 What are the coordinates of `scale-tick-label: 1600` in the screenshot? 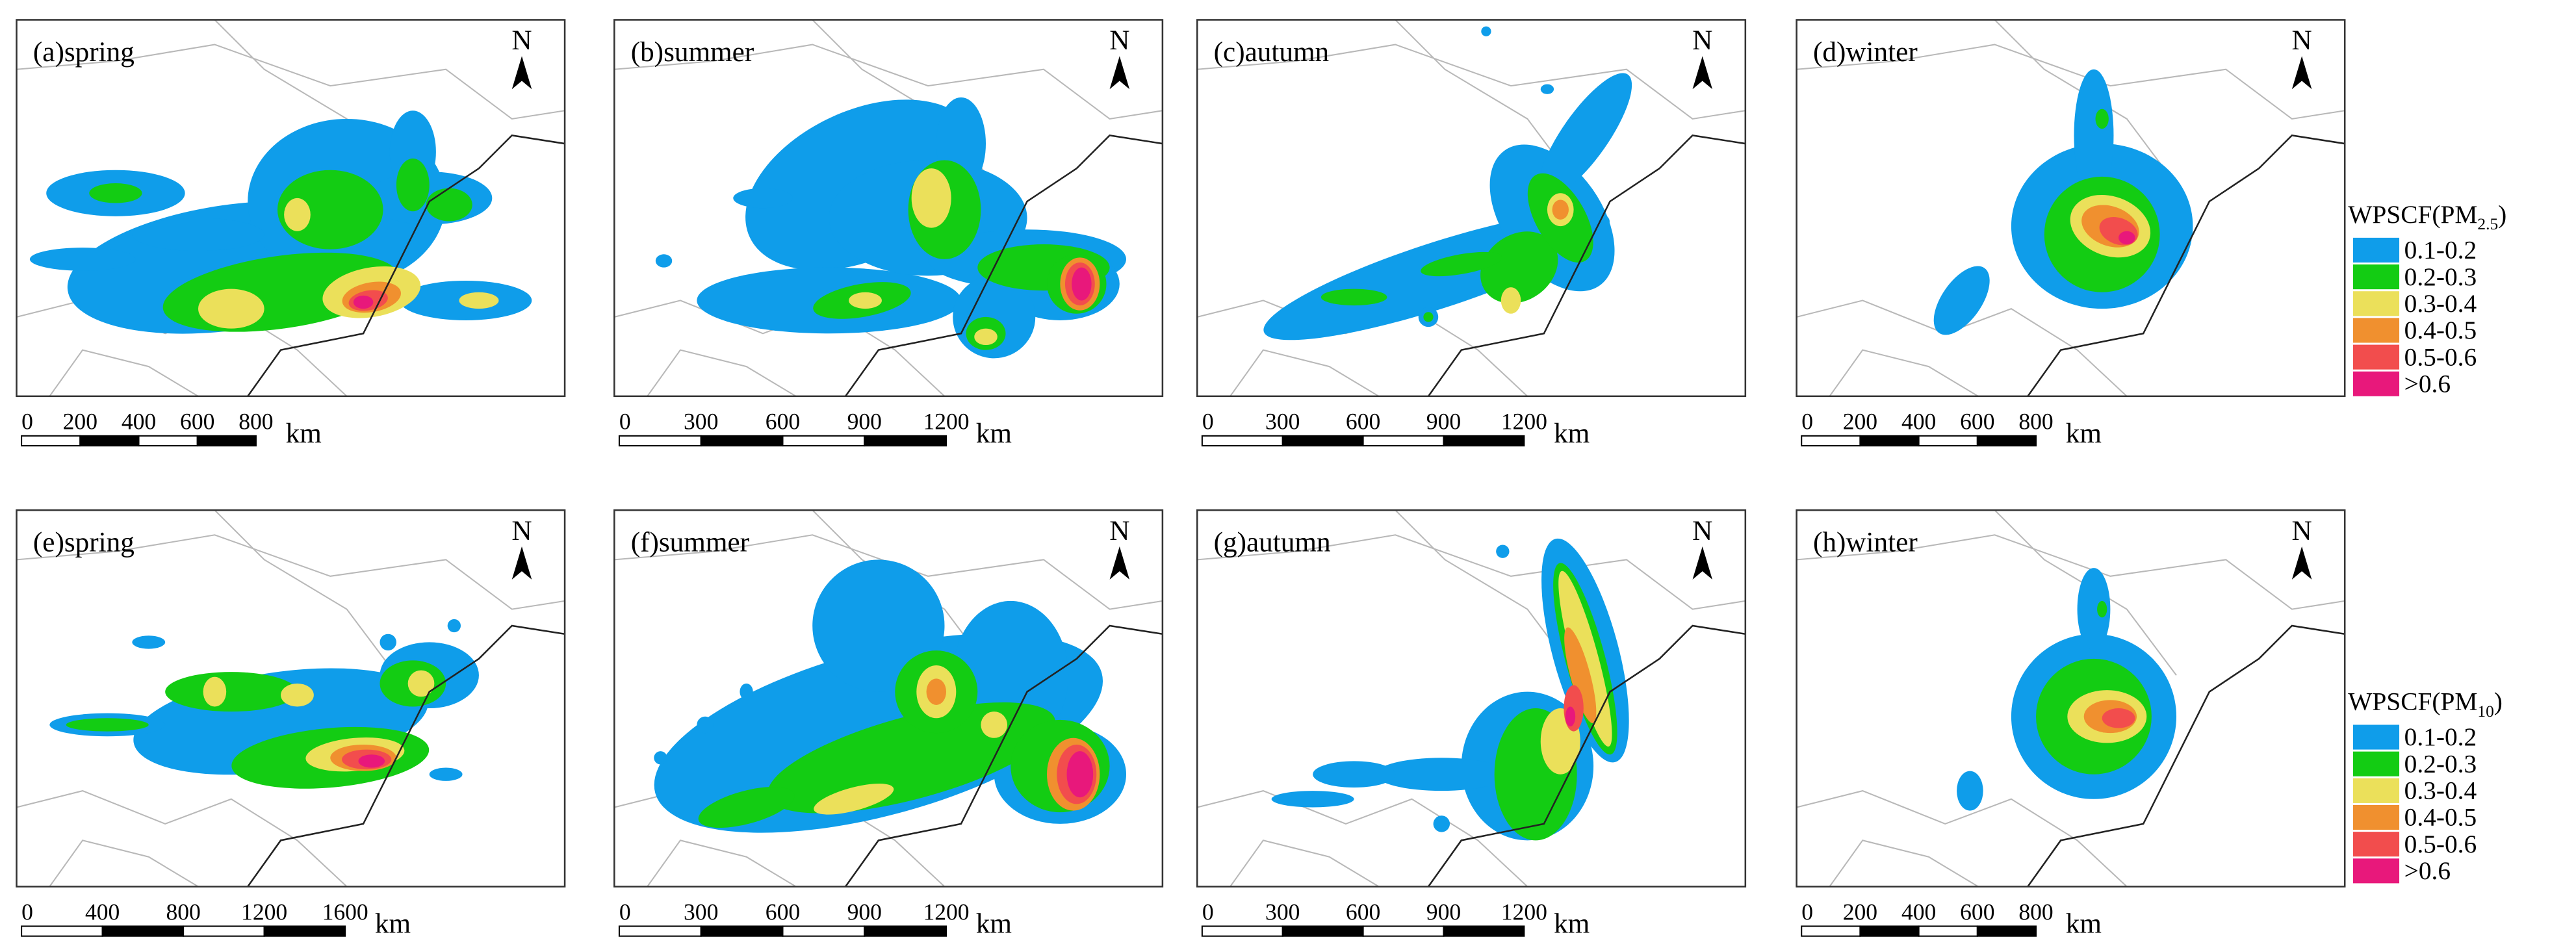 It's located at (345, 912).